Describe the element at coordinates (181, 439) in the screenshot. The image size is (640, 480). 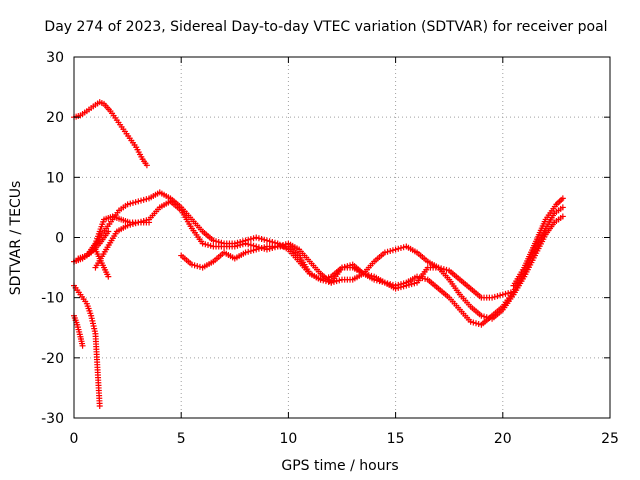
I see `x-tick-label: 5` at that location.